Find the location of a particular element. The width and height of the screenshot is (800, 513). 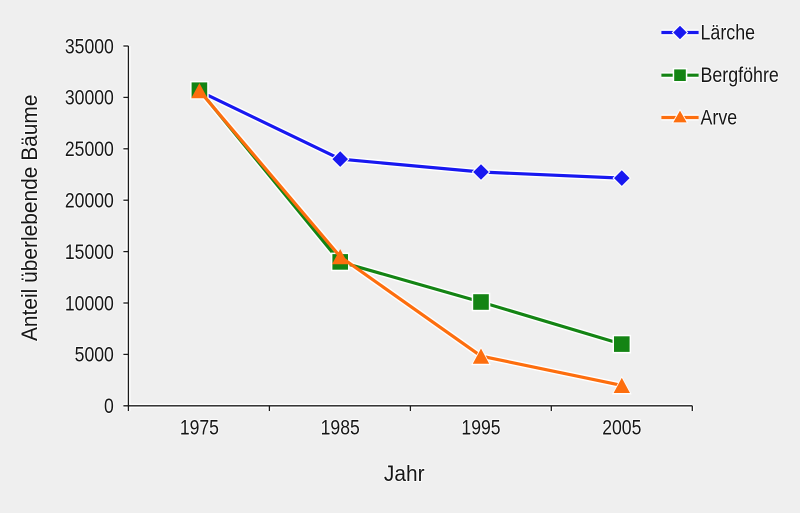

svg-text: 20000 is located at coordinates (89, 201).